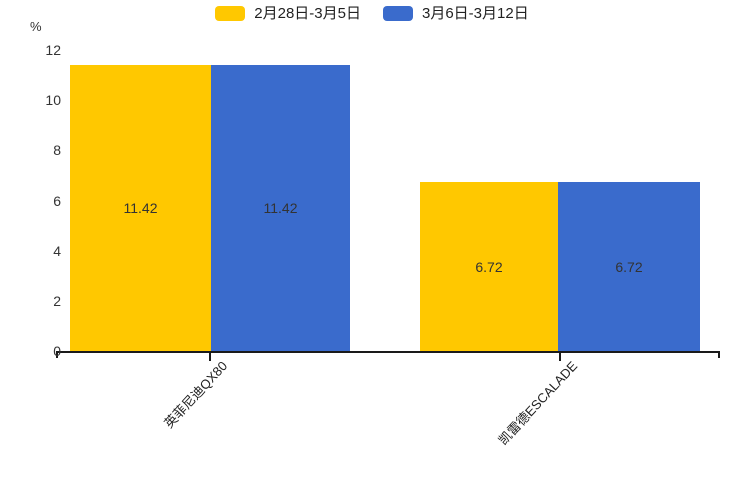 This screenshot has width=744, height=496. What do you see at coordinates (719, 354) in the screenshot?
I see `x-axis-right-cap` at bounding box center [719, 354].